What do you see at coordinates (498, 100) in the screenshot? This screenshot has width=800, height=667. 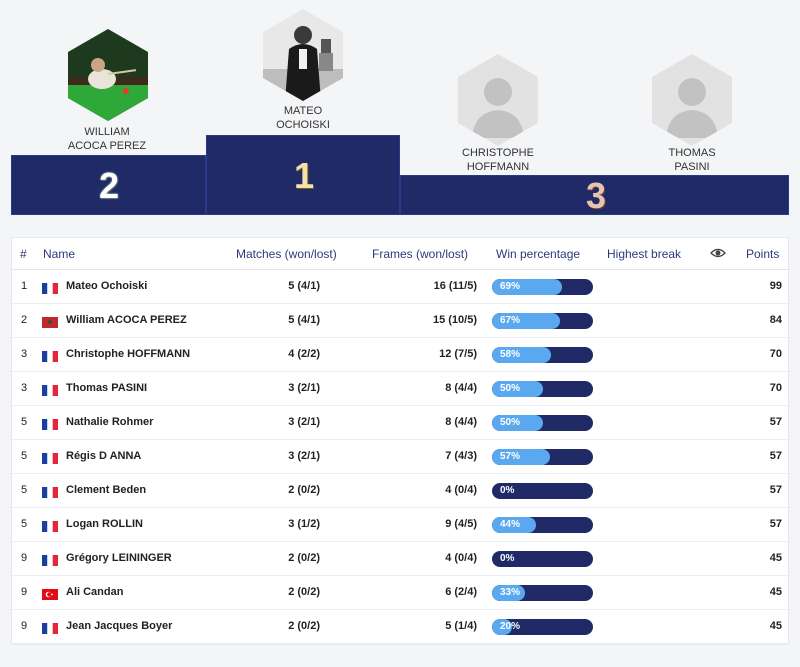 I see `player-photo-third-a` at bounding box center [498, 100].